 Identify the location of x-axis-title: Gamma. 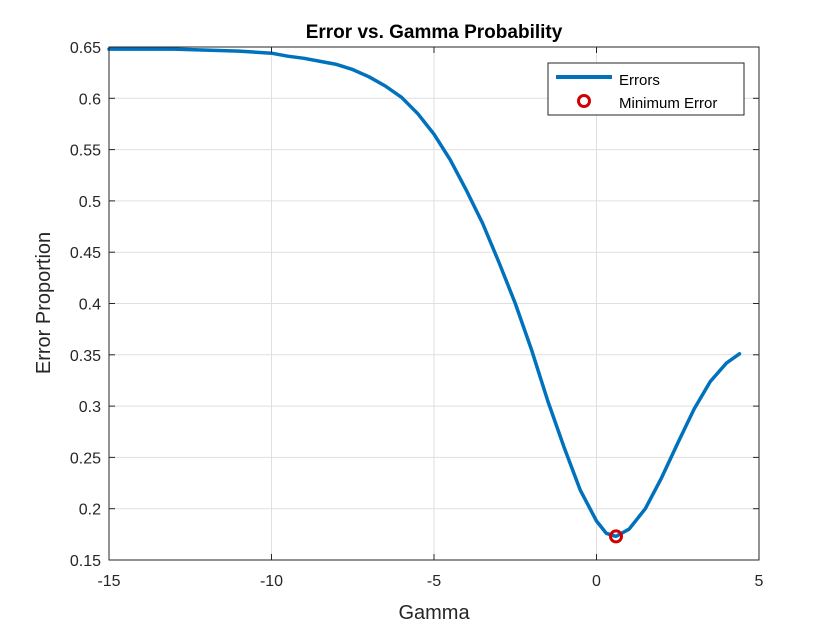
(434, 613).